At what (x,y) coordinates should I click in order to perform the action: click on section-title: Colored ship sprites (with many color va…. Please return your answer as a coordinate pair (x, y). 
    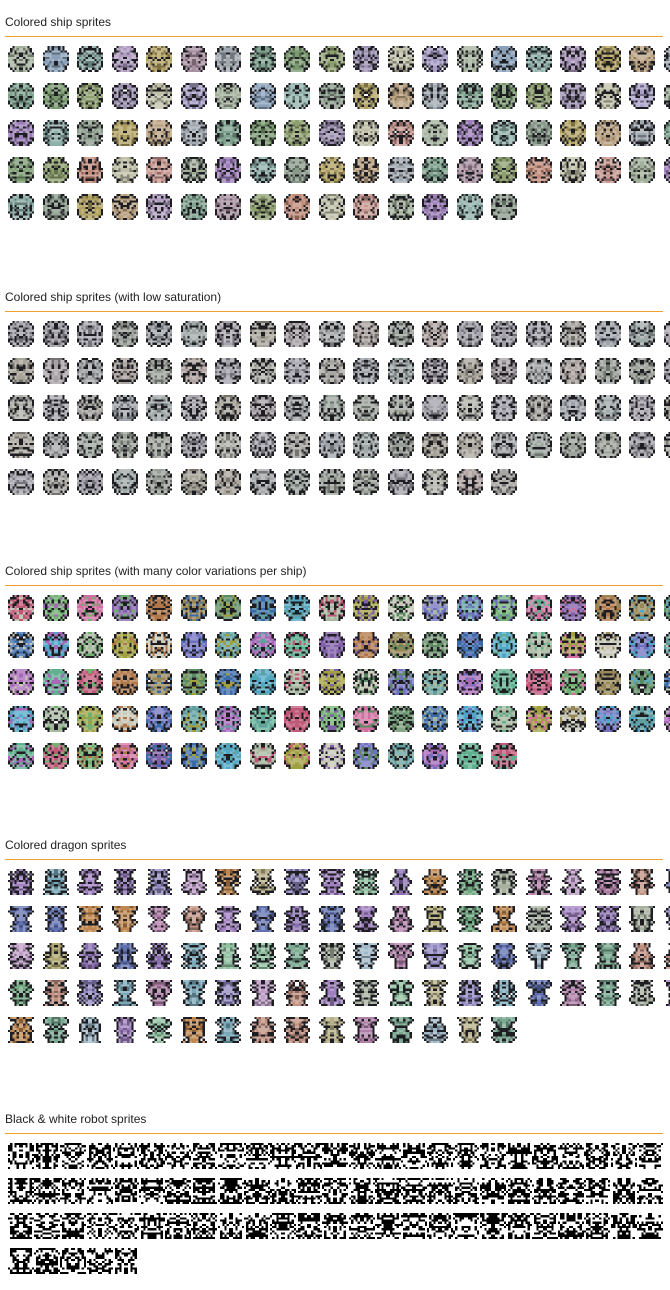
    Looking at the image, I should click on (155, 571).